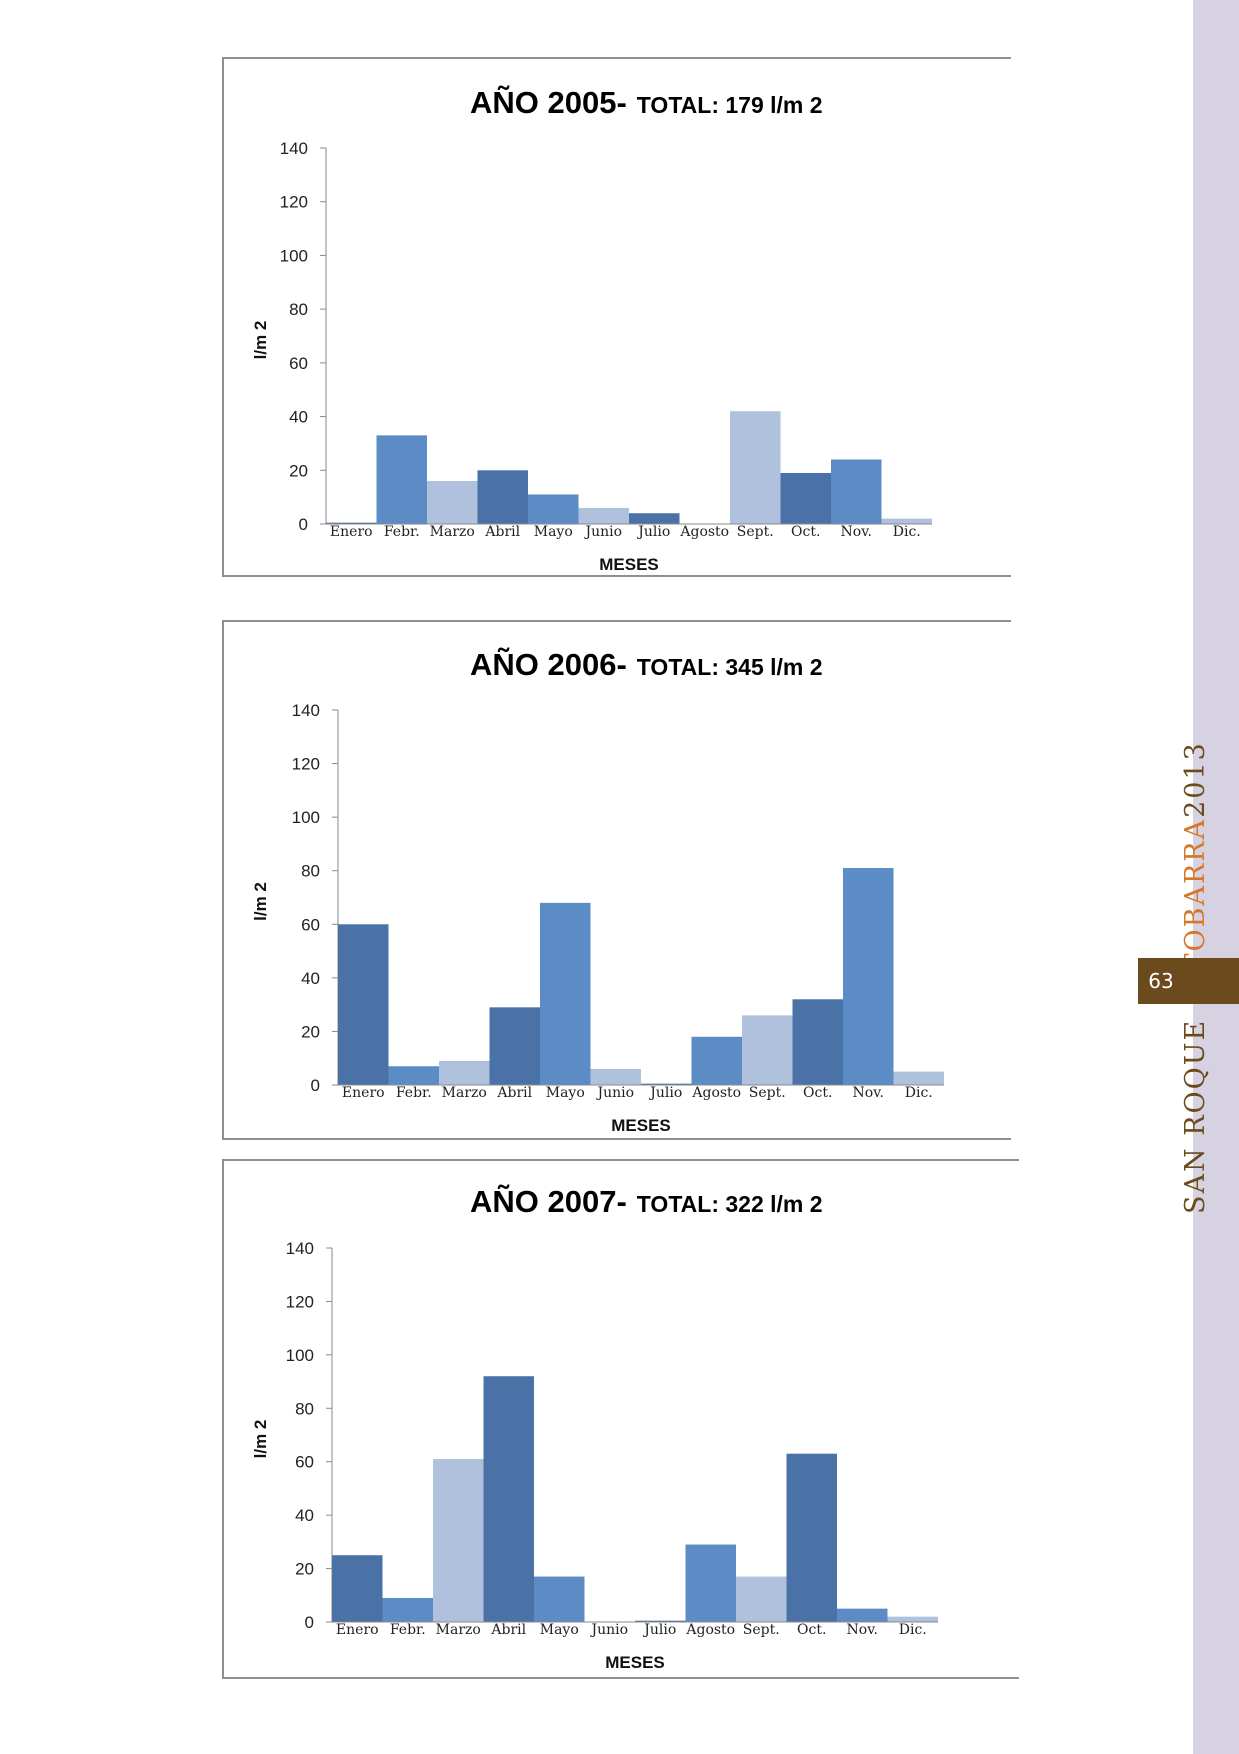 The image size is (1239, 1754). Describe the element at coordinates (1195, 779) in the screenshot. I see `brand-year: 2013` at that location.